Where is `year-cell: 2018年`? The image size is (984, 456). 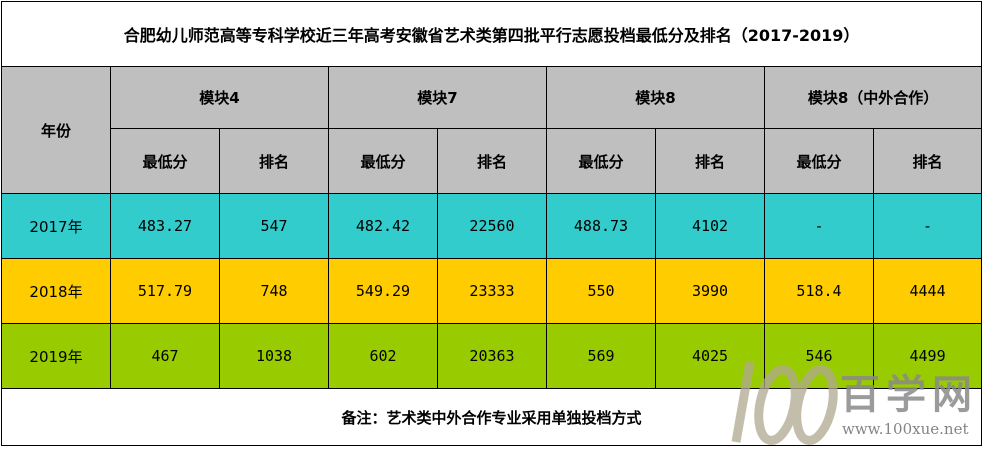
year-cell: 2018年 is located at coordinates (56, 291).